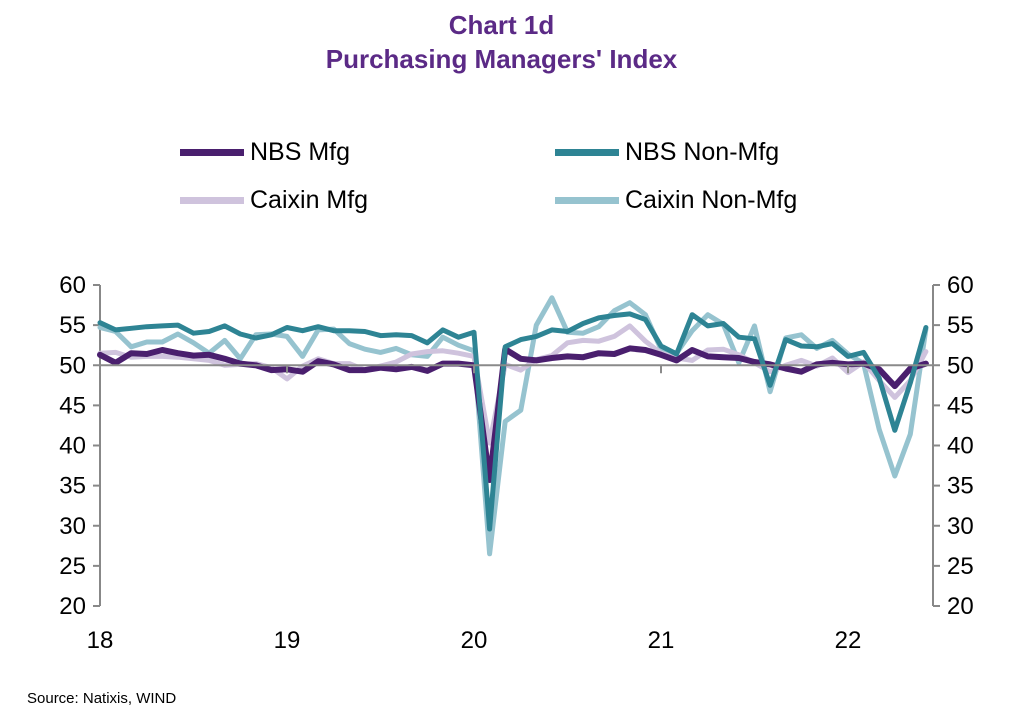  Describe the element at coordinates (212, 152) in the screenshot. I see `legend-swatch-nbs-mfg` at that location.